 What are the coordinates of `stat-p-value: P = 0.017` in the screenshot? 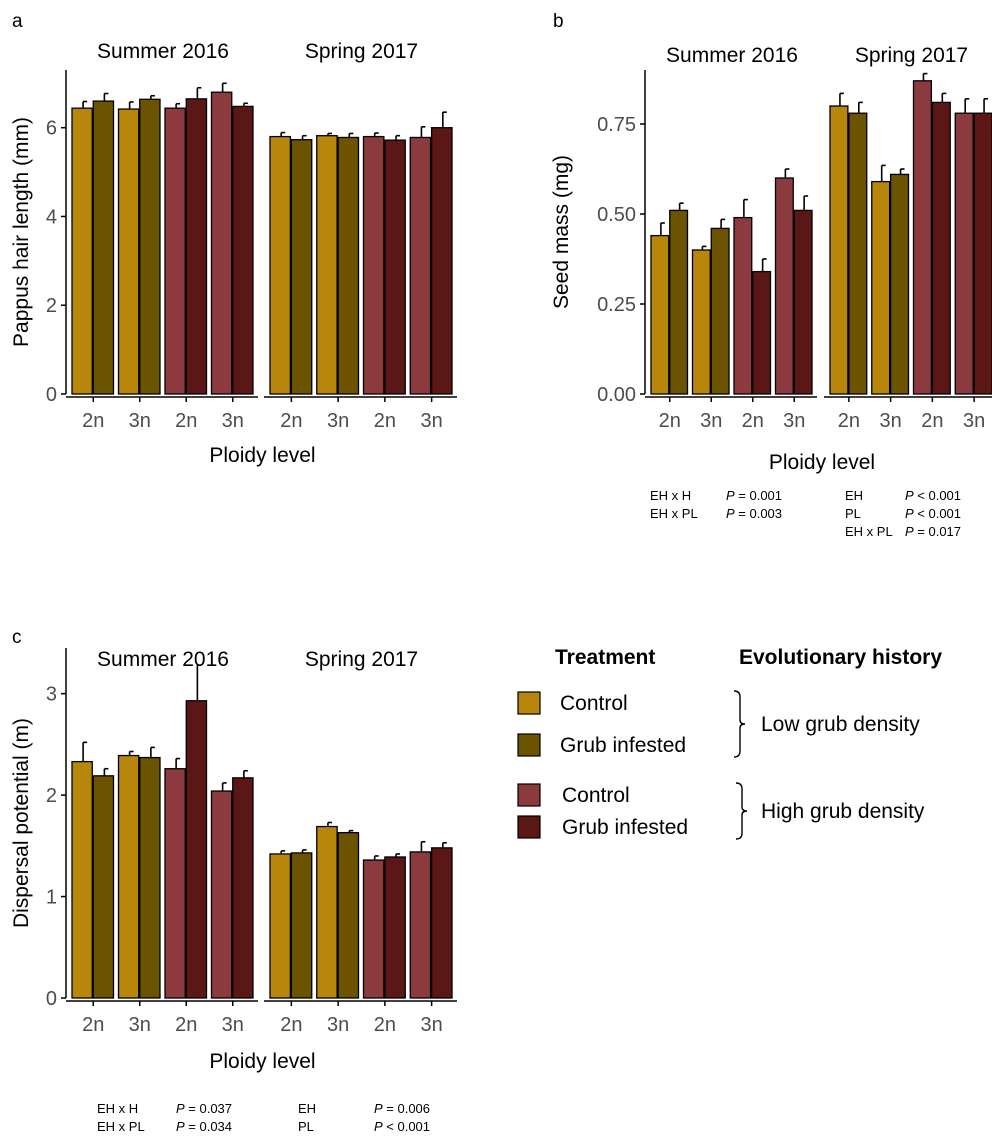 It's located at (933, 531).